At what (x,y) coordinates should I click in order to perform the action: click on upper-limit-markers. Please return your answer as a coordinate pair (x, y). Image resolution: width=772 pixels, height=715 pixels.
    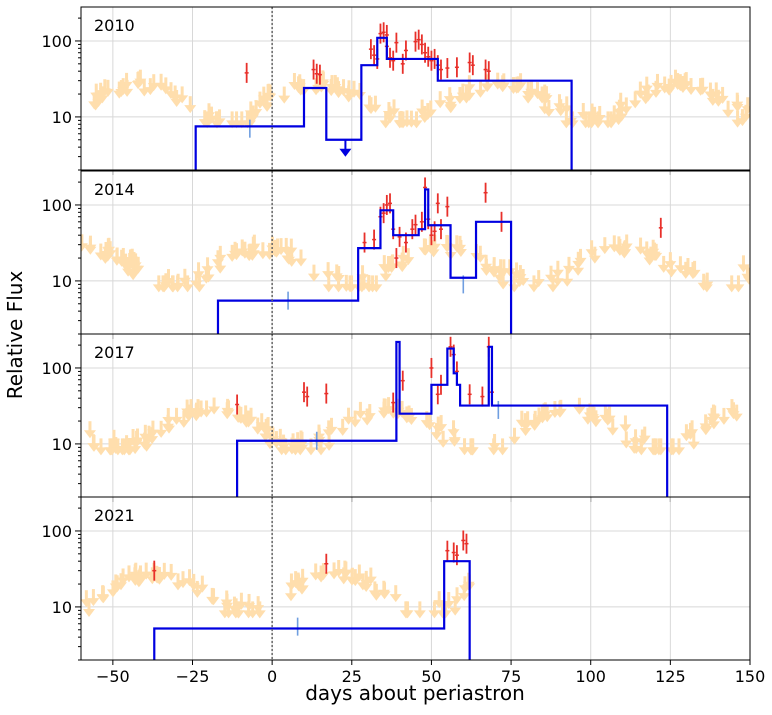
    Looking at the image, I should click on (415, 263).